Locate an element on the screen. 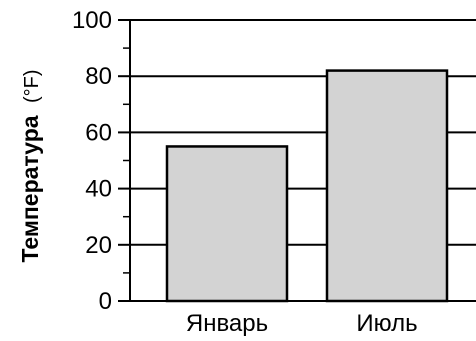  y-axis-label: Температура (°F) is located at coordinates (30, 165).